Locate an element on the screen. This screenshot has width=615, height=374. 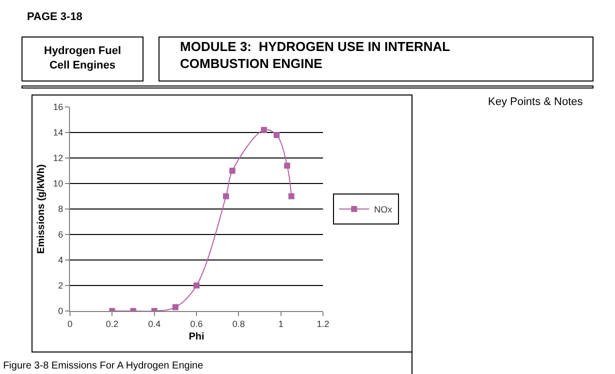
text: Hydrogen Fuel Cell Engines is located at coordinates (83, 58).